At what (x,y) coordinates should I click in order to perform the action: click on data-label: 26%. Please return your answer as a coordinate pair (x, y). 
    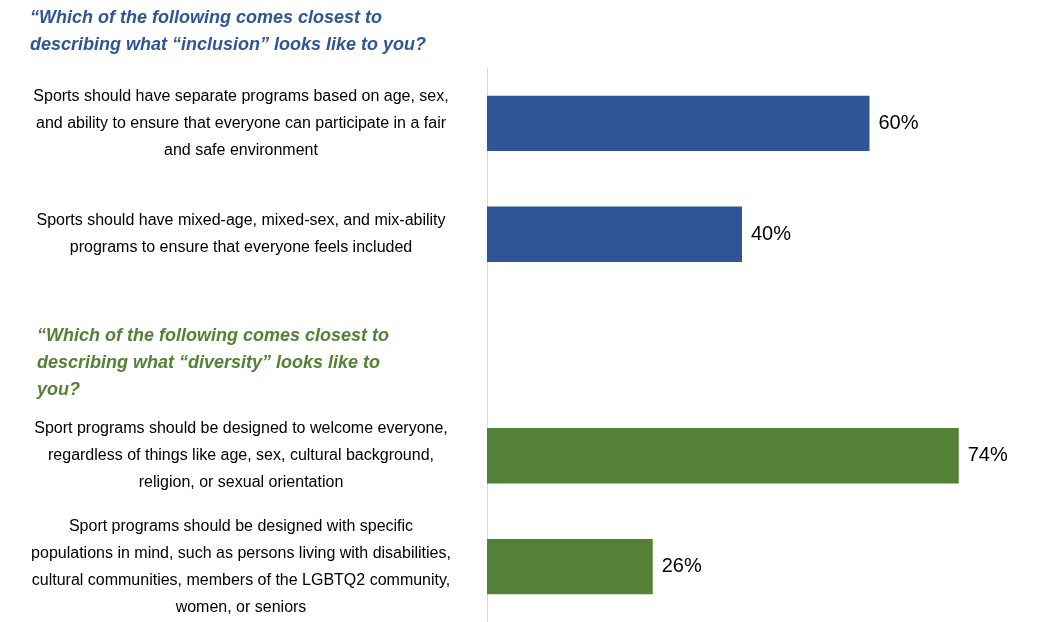
    Looking at the image, I should click on (681, 565).